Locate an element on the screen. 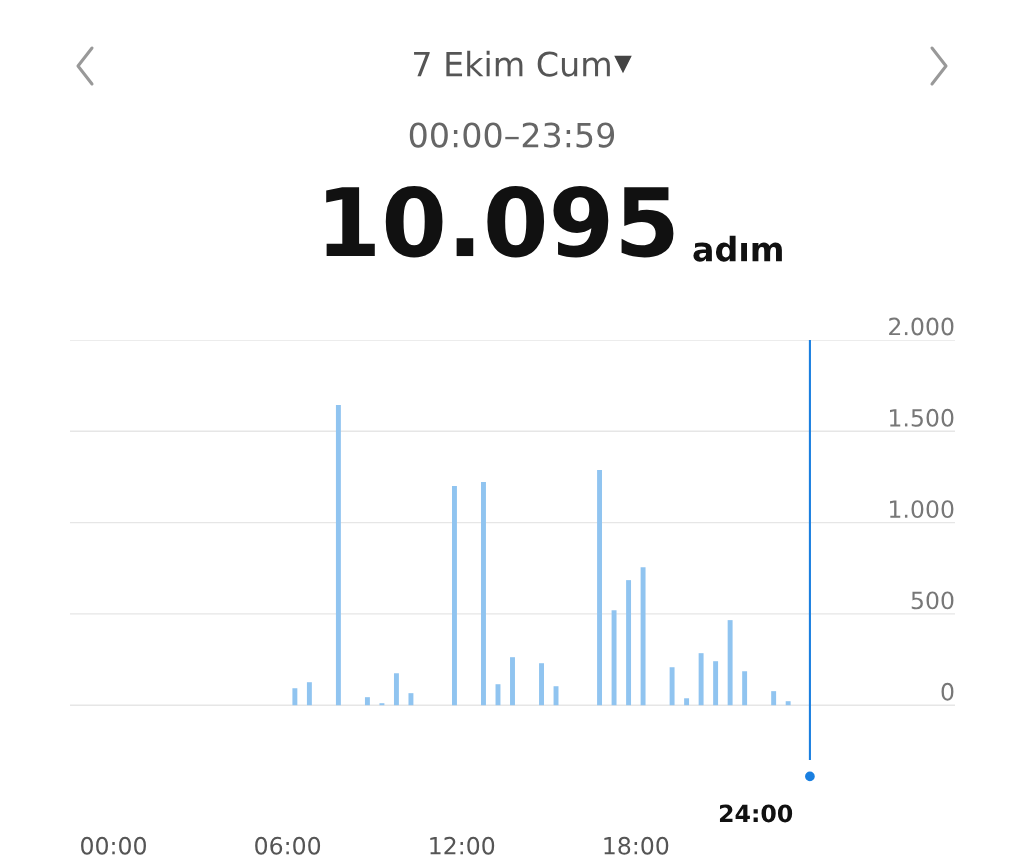 This screenshot has height=858, width=1024. x-tick-label: 12:00 is located at coordinates (462, 845).